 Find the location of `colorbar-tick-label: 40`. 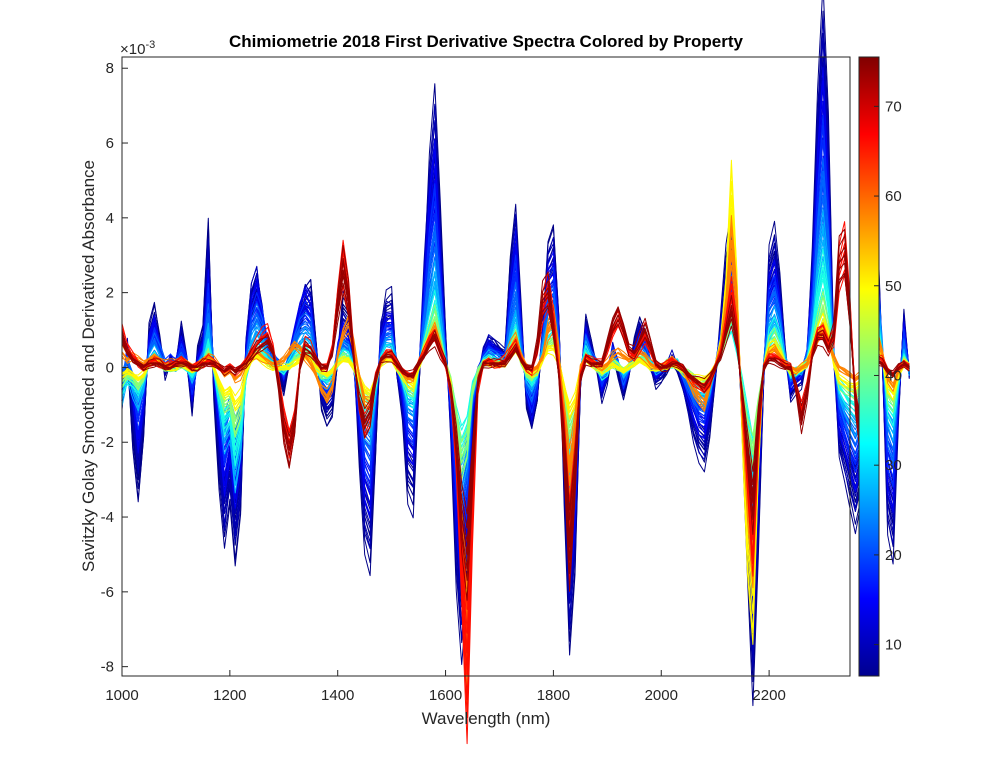

colorbar-tick-label: 40 is located at coordinates (893, 375).